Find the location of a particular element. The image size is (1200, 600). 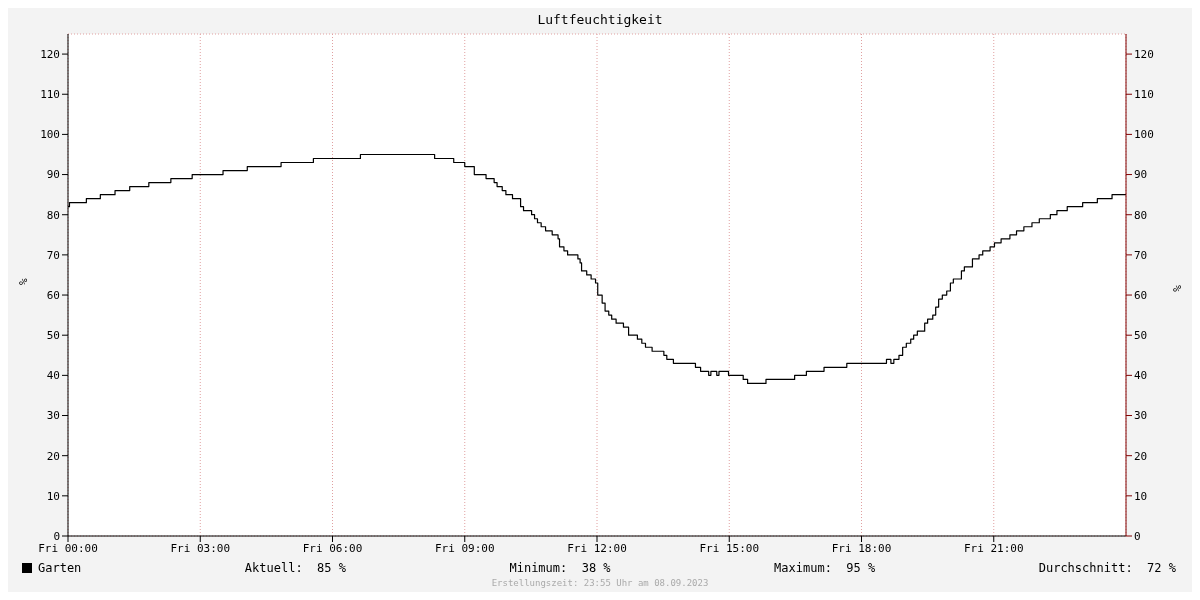

y2-tick-label: 100 is located at coordinates (1144, 135).